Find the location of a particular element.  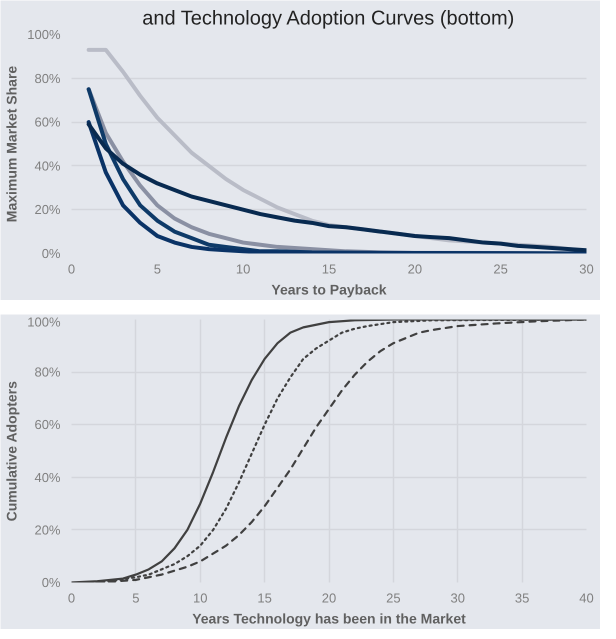

y-axis-title: Cumulative Adopters is located at coordinates (11, 451).